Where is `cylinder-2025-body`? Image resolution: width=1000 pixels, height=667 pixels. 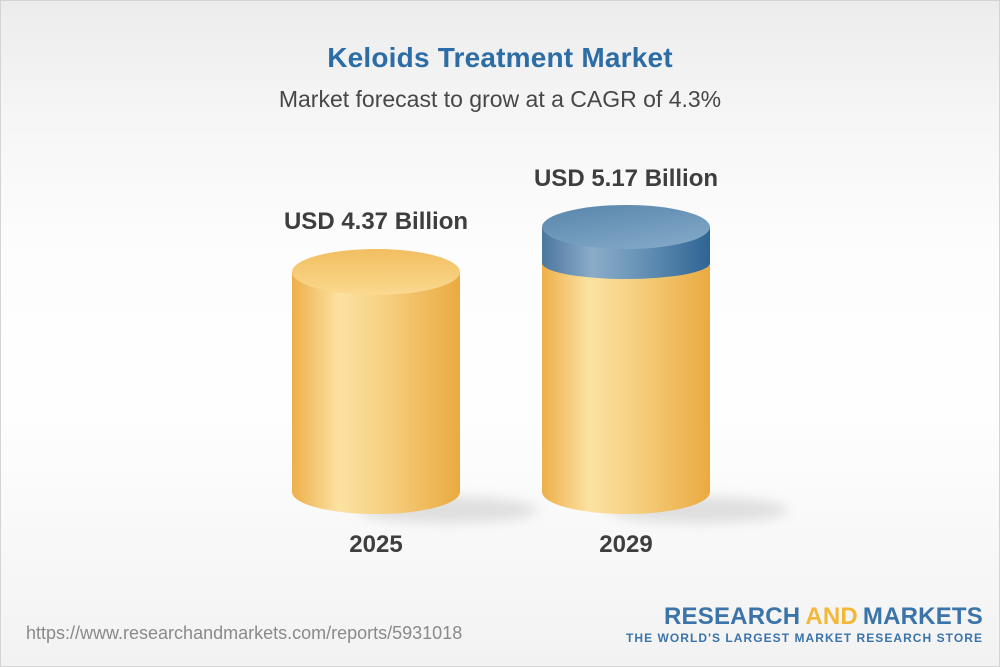 cylinder-2025-body is located at coordinates (376, 393).